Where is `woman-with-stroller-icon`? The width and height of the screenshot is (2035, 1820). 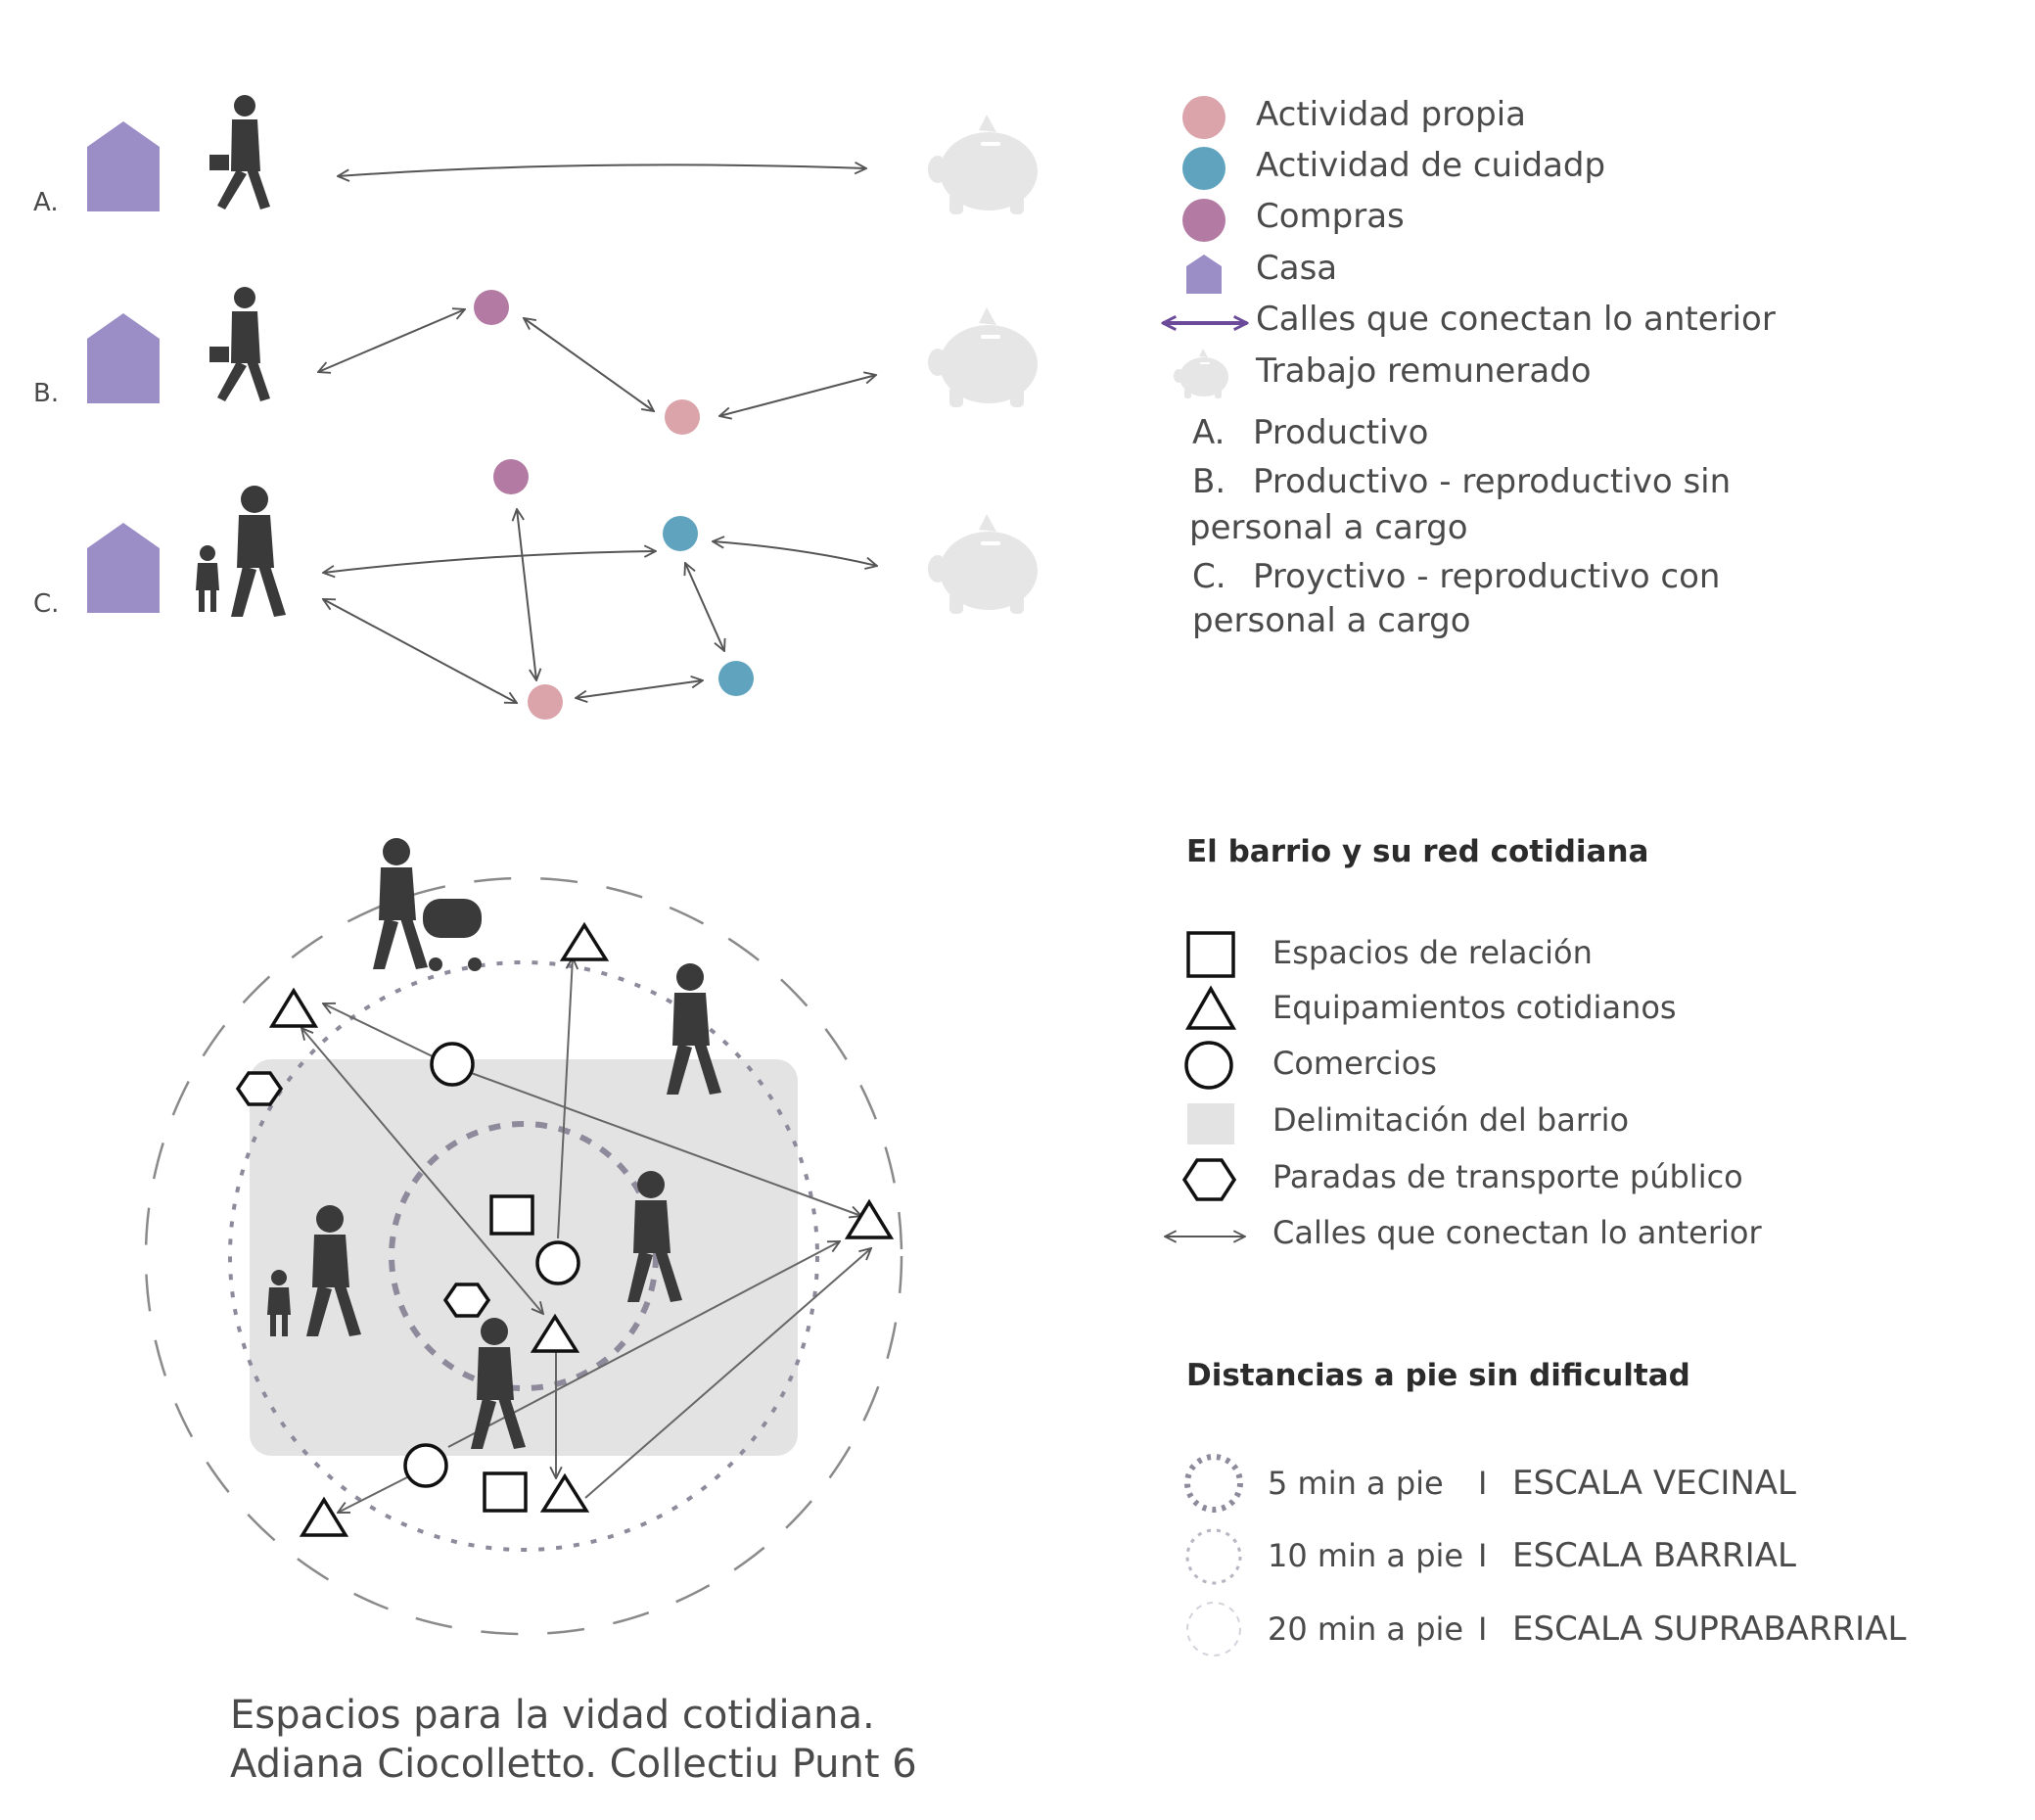 woman-with-stroller-icon is located at coordinates (427, 904).